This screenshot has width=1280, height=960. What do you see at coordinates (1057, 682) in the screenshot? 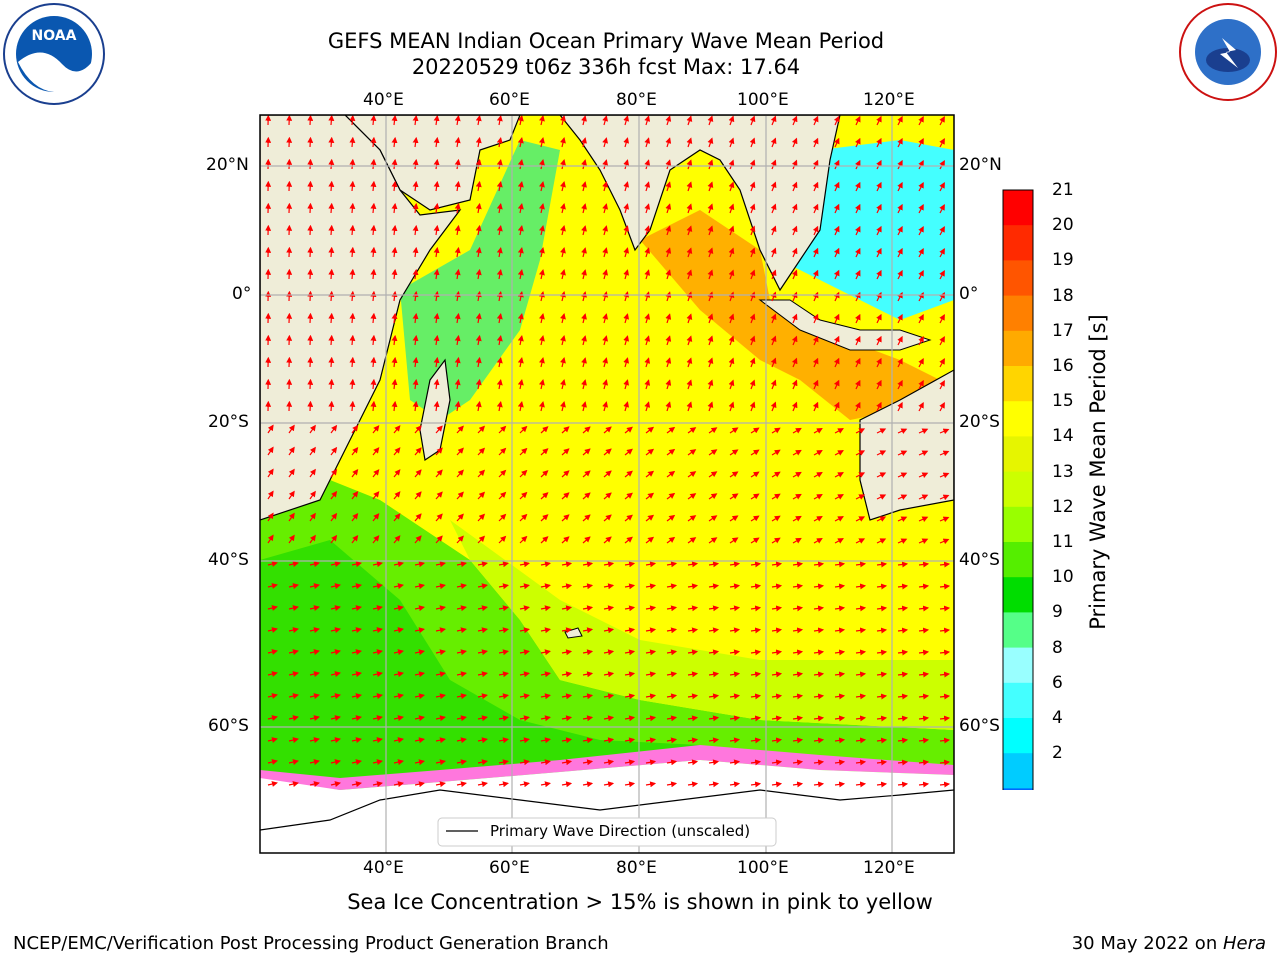
I see `colorbar-tick-label: 6` at bounding box center [1057, 682].